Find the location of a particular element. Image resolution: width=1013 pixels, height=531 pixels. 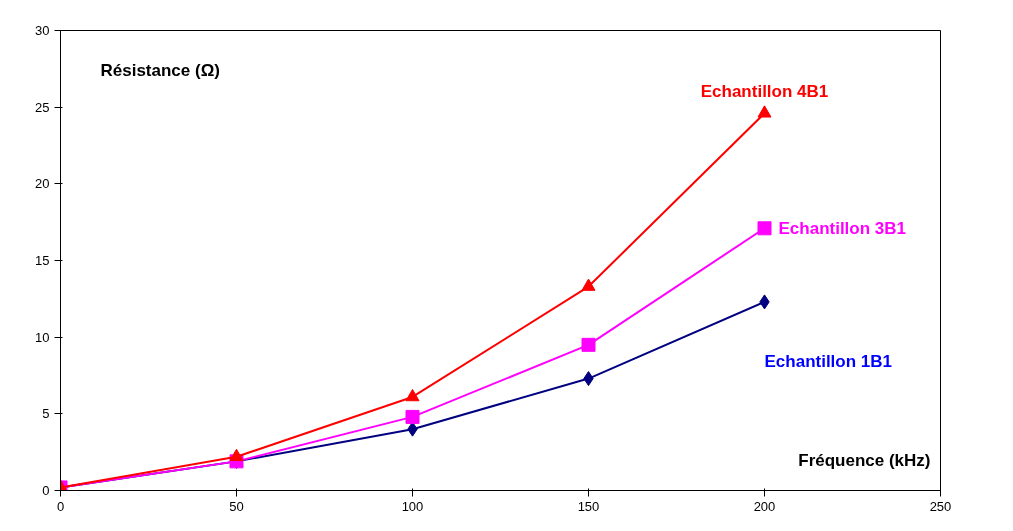

x-tick-label: 0 is located at coordinates (60, 506).